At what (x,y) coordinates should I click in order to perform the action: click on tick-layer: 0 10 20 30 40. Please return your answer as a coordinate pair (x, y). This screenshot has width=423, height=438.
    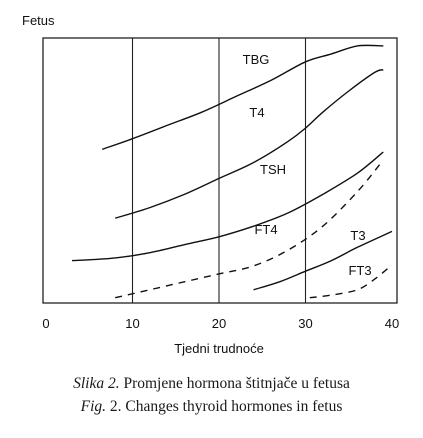
    Looking at the image, I should click on (220, 323).